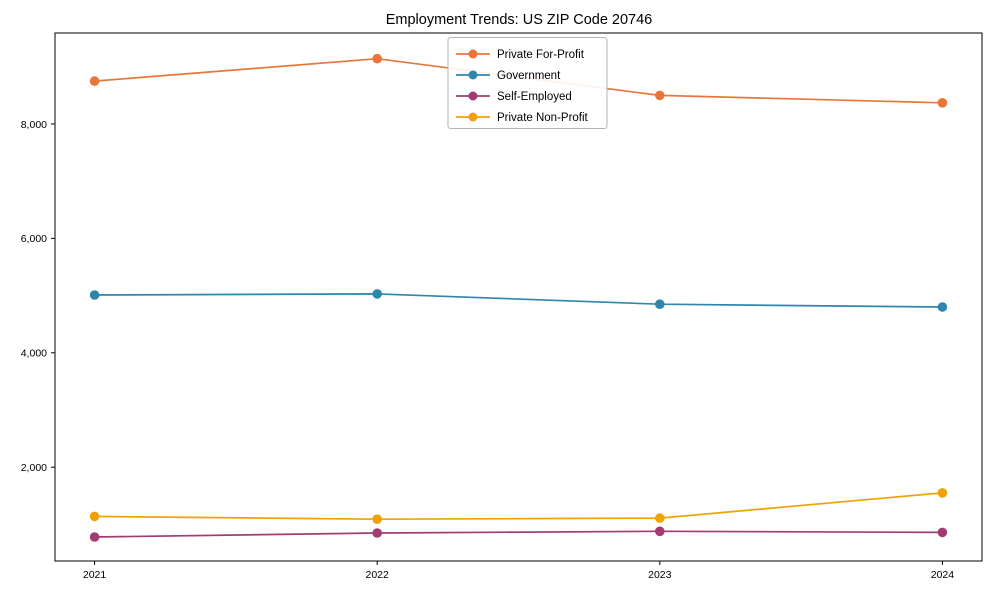  What do you see at coordinates (541, 55) in the screenshot?
I see `legend-label-private-for-profit: Private For-Profit` at bounding box center [541, 55].